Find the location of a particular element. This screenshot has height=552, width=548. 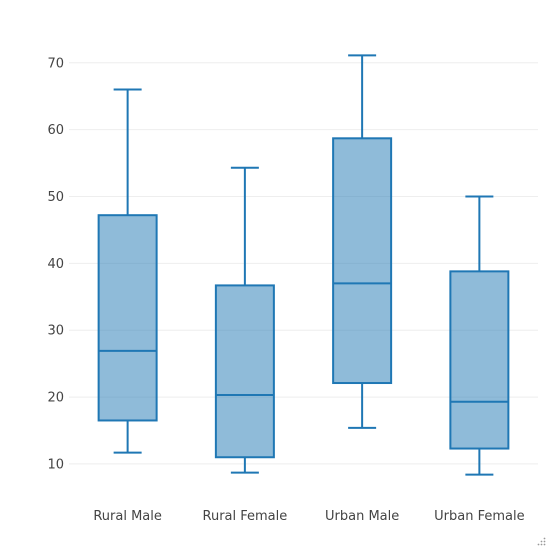

y-tick-label: 50 is located at coordinates (55, 197).